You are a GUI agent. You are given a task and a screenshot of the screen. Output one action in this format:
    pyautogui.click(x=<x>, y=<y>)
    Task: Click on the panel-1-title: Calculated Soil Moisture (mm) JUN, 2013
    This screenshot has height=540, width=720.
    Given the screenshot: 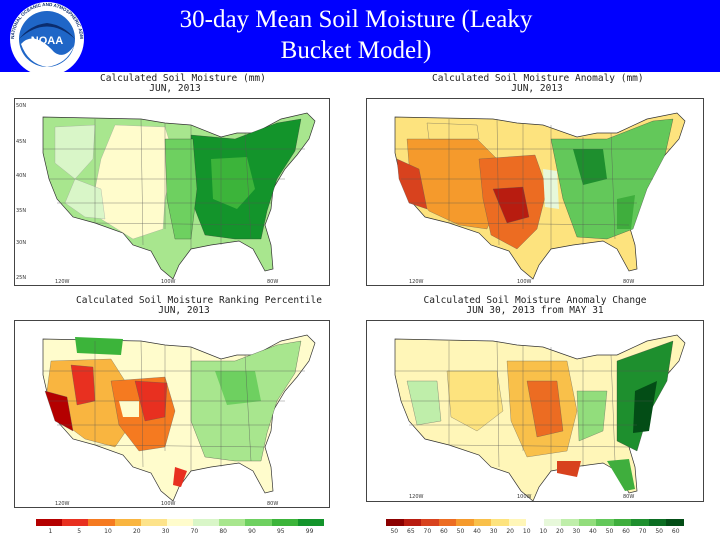 What is the action you would take?
    pyautogui.click(x=183, y=83)
    